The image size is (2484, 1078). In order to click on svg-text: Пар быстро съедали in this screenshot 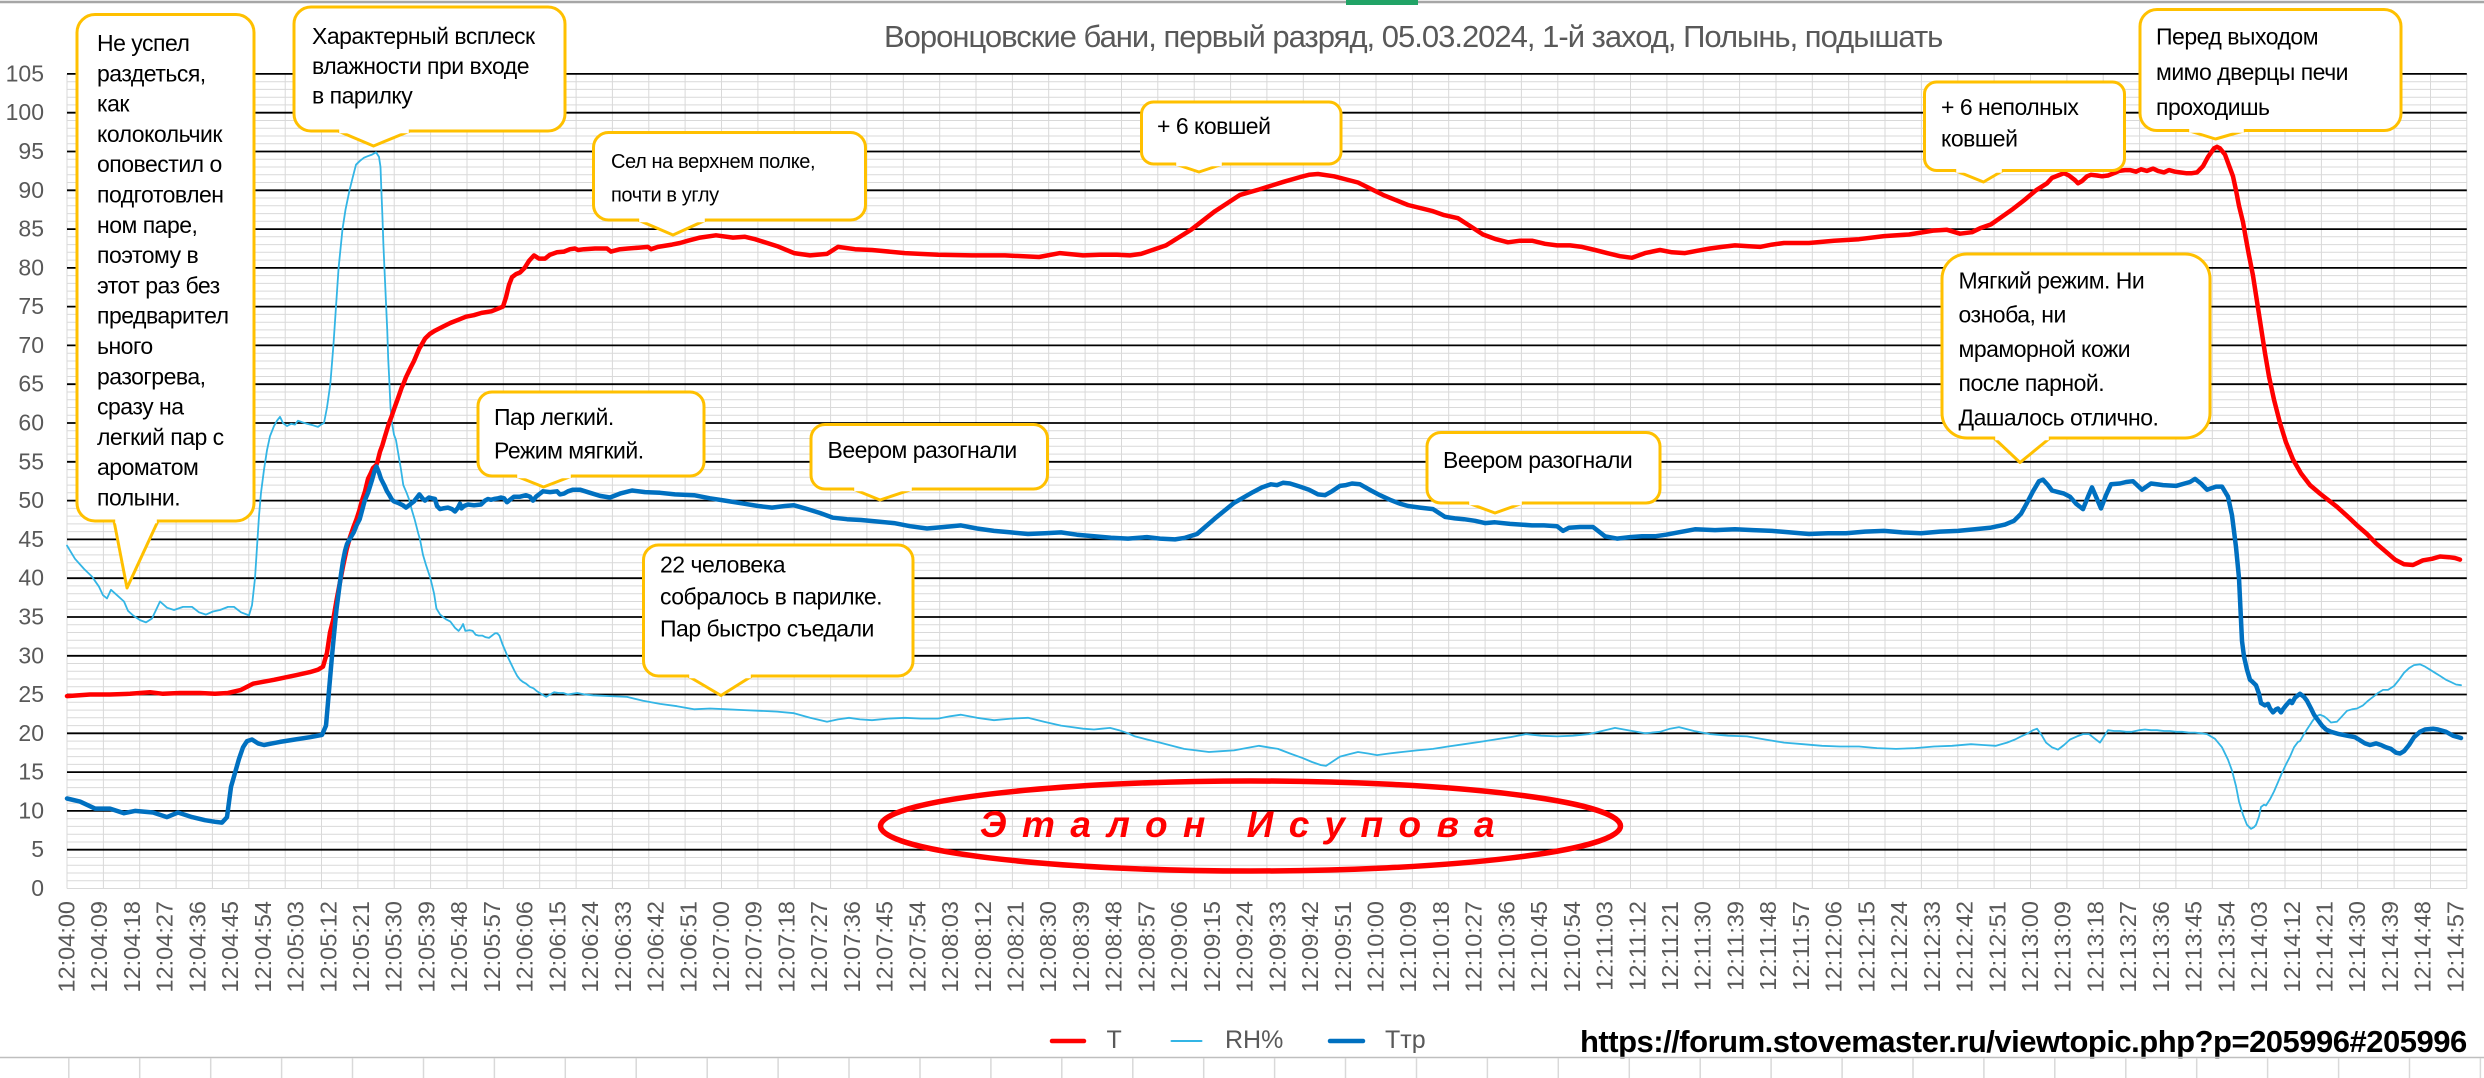, I will do `click(767, 629)`.